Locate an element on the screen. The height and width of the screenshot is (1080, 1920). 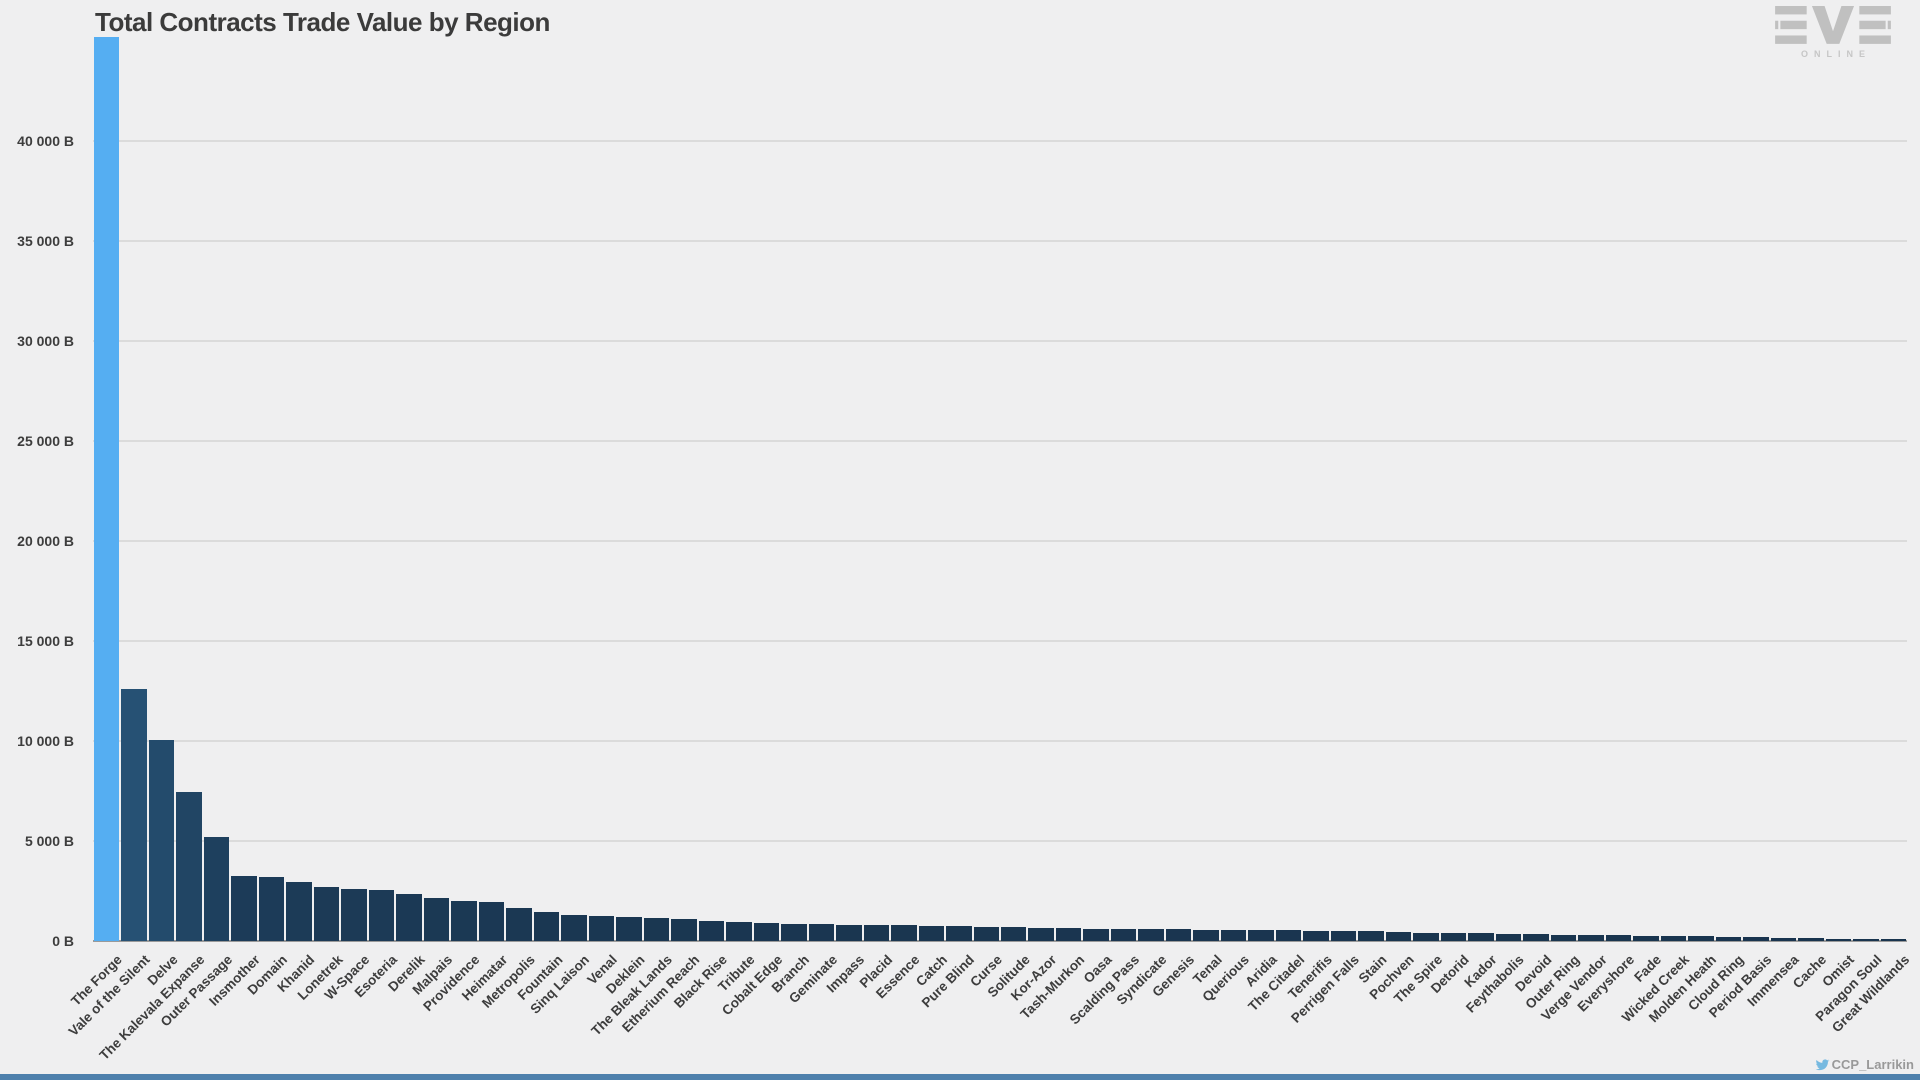
footer-accent-bar is located at coordinates (960, 1077).